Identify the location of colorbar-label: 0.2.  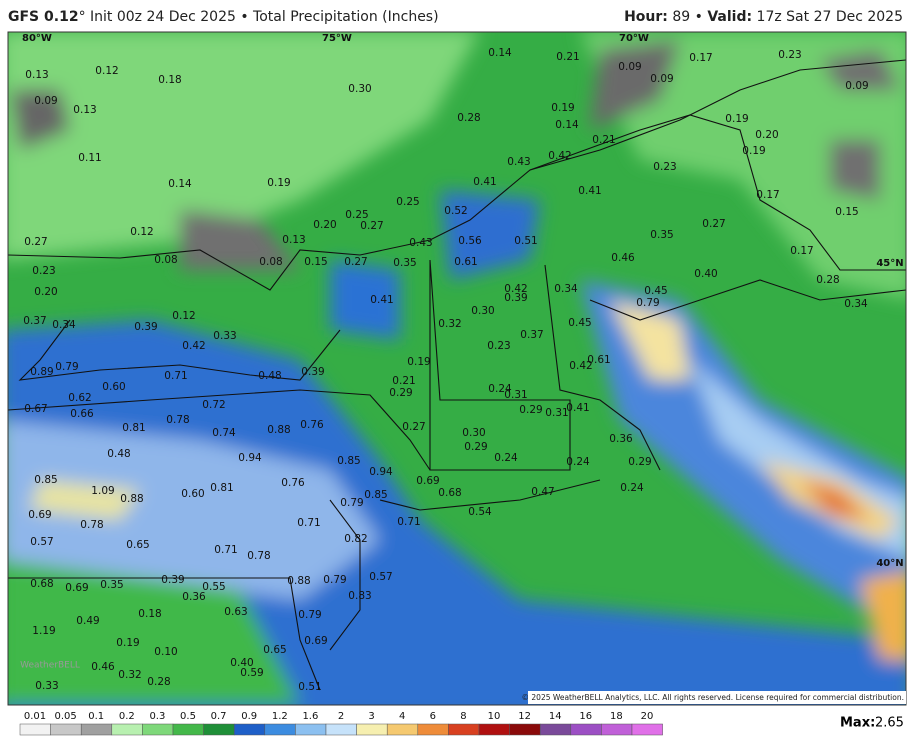
(127, 716).